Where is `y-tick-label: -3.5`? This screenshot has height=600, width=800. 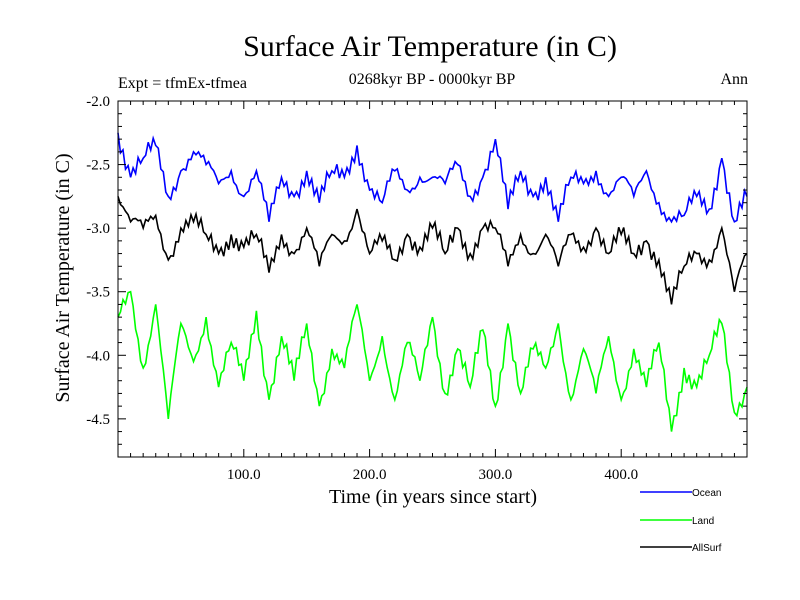 y-tick-label: -3.5 is located at coordinates (98, 293).